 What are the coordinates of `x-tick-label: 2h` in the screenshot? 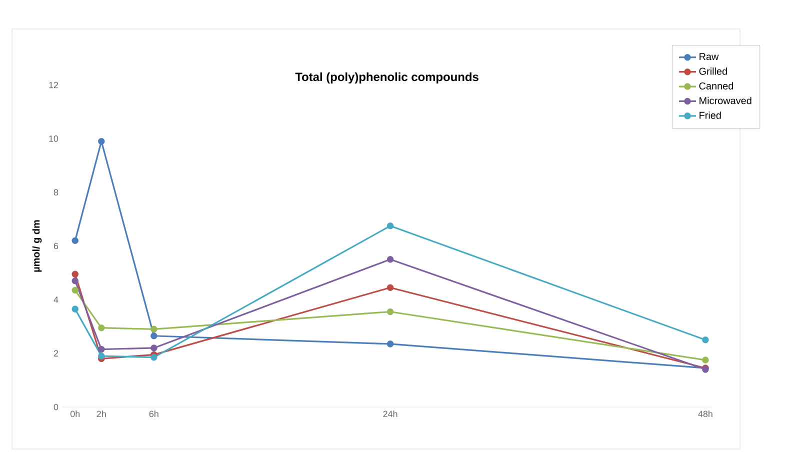 It's located at (101, 414).